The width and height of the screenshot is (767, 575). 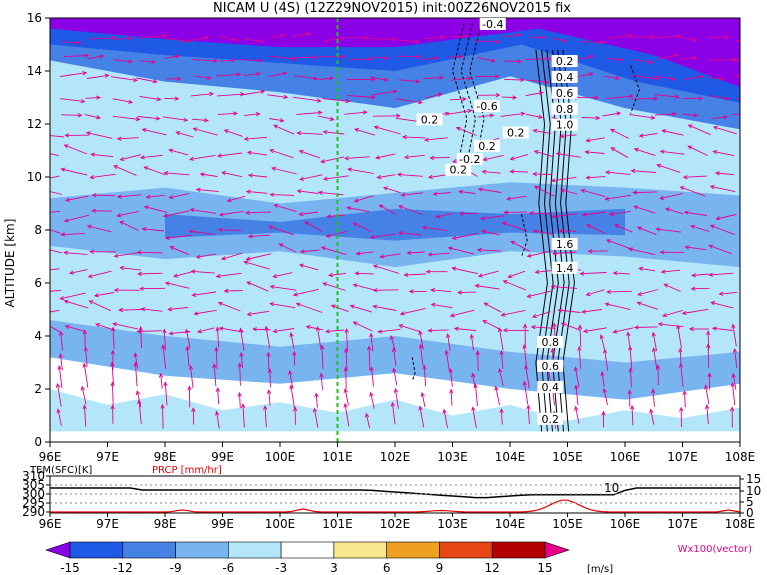 What do you see at coordinates (38, 230) in the screenshot?
I see `y-tick-label: 8` at bounding box center [38, 230].